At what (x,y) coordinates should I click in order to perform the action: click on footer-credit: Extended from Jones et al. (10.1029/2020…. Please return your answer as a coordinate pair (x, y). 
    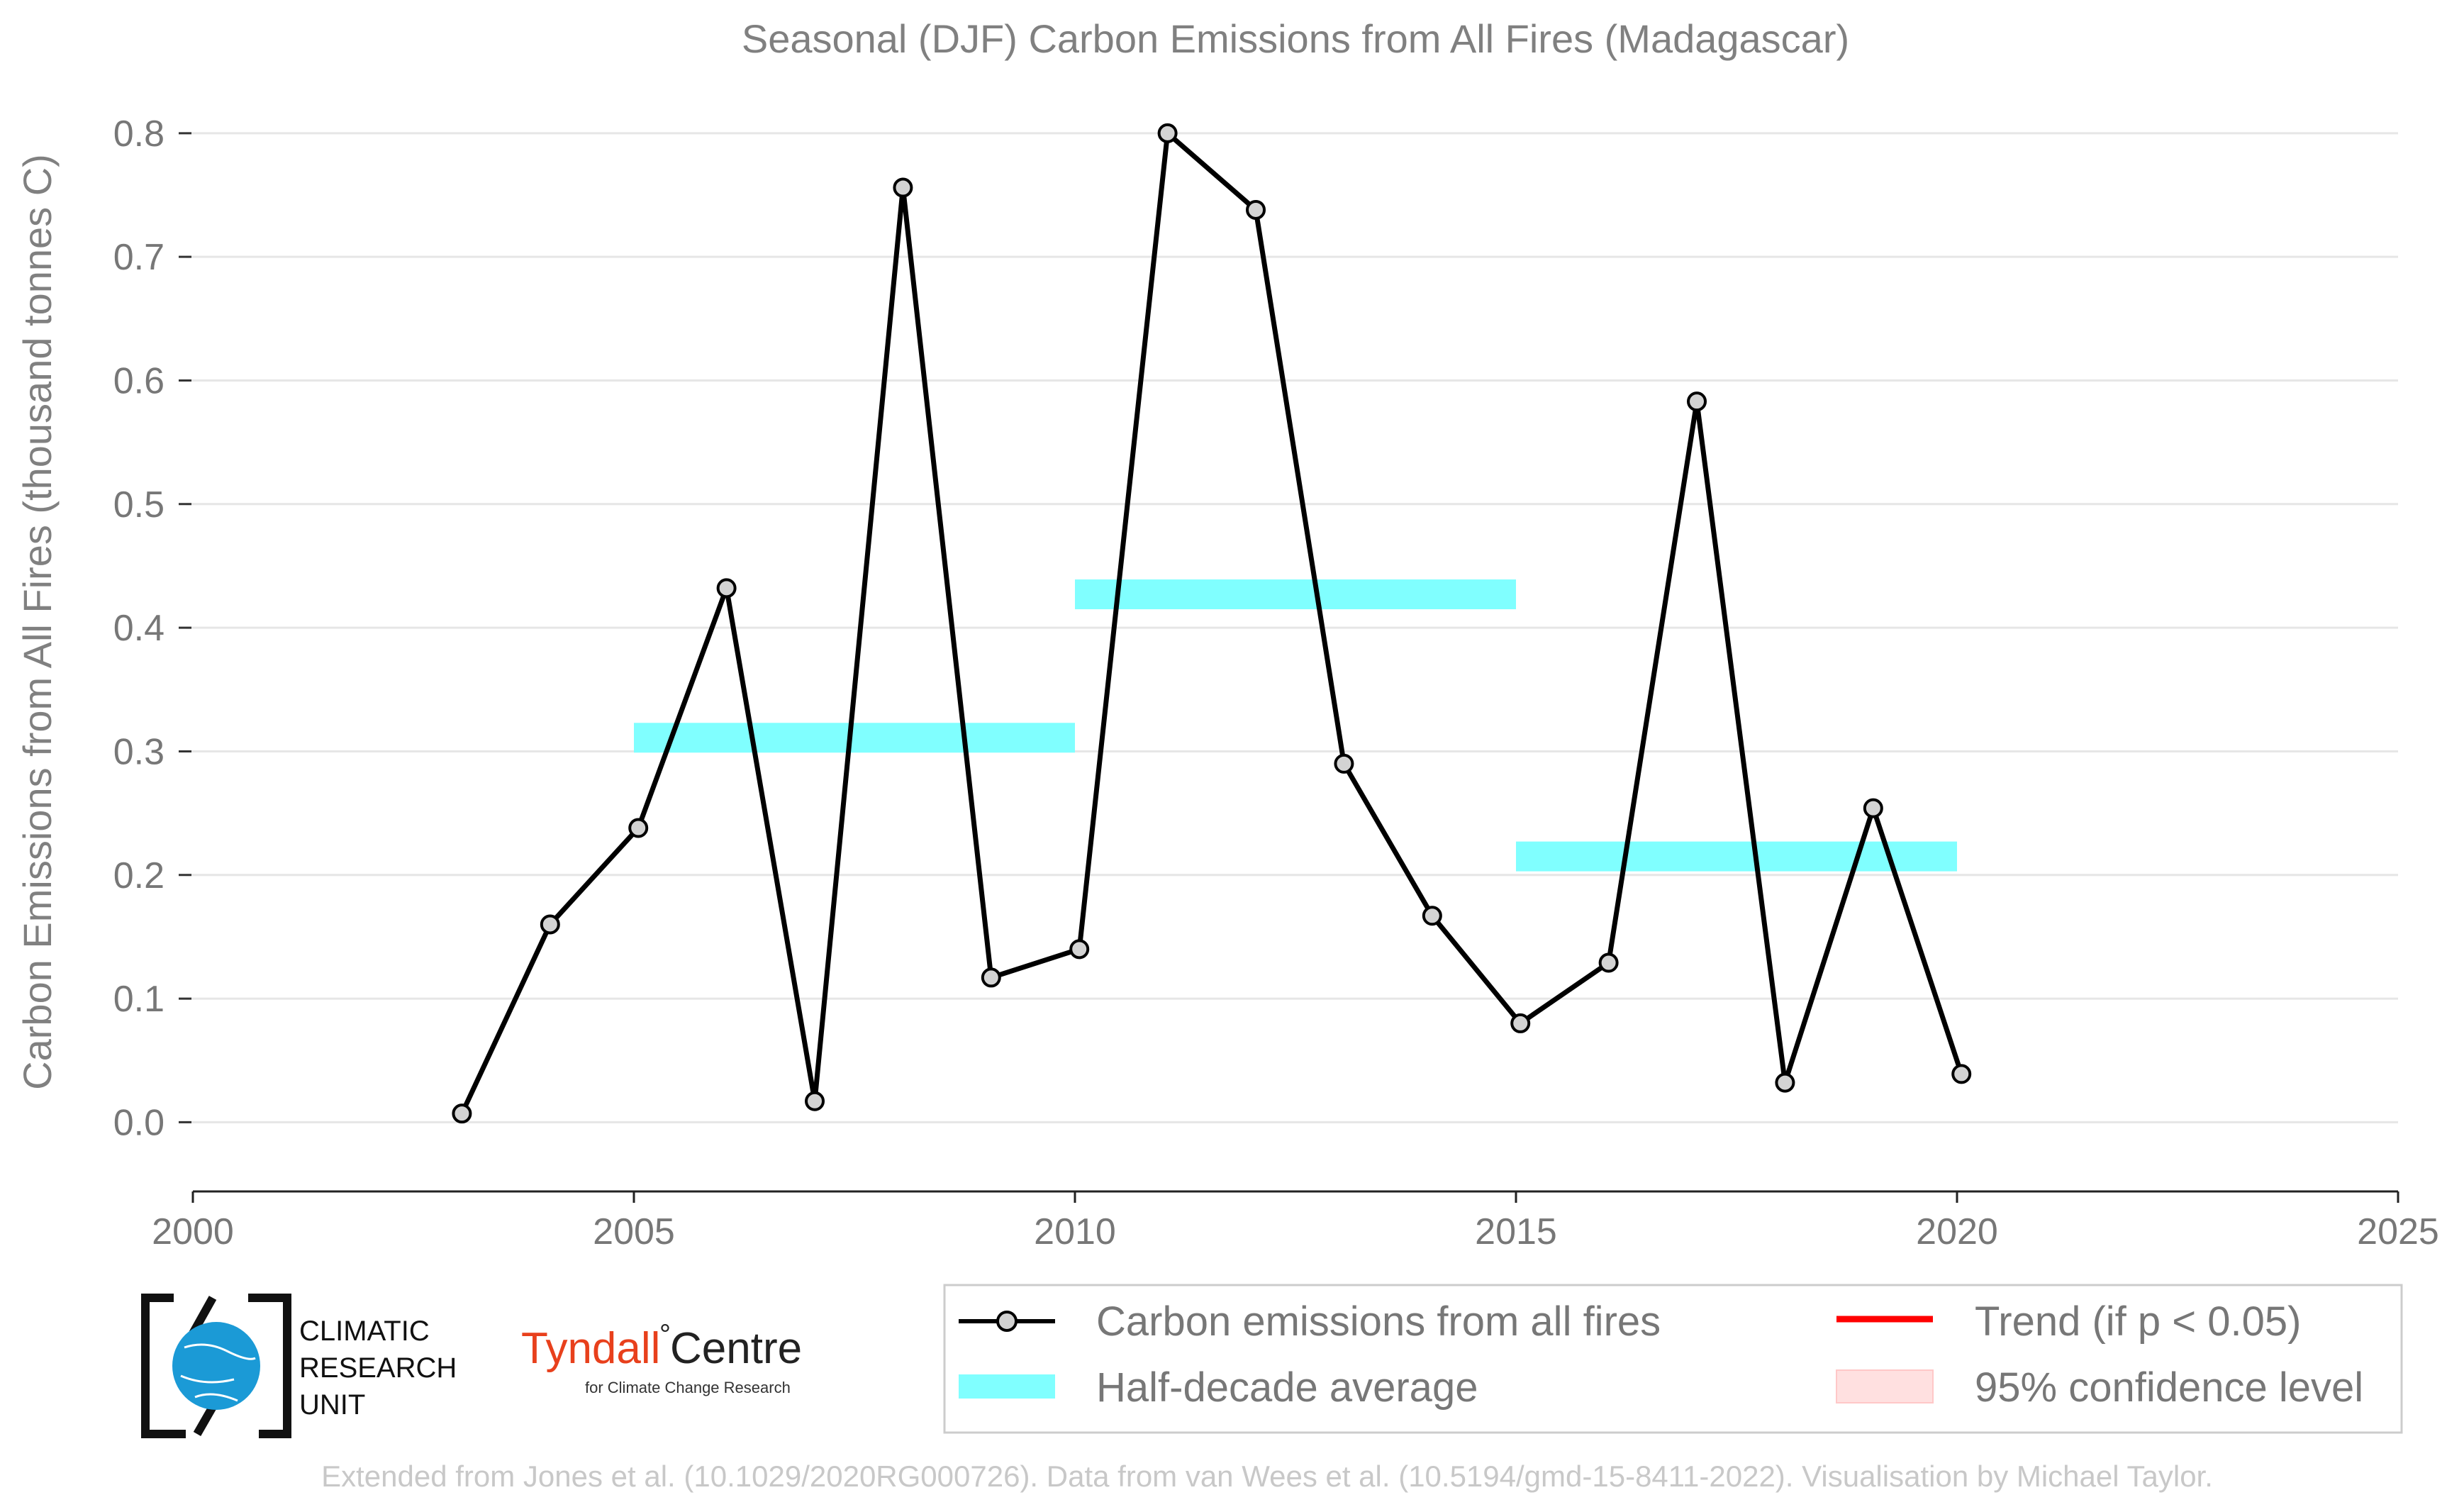
    Looking at the image, I should click on (1267, 1476).